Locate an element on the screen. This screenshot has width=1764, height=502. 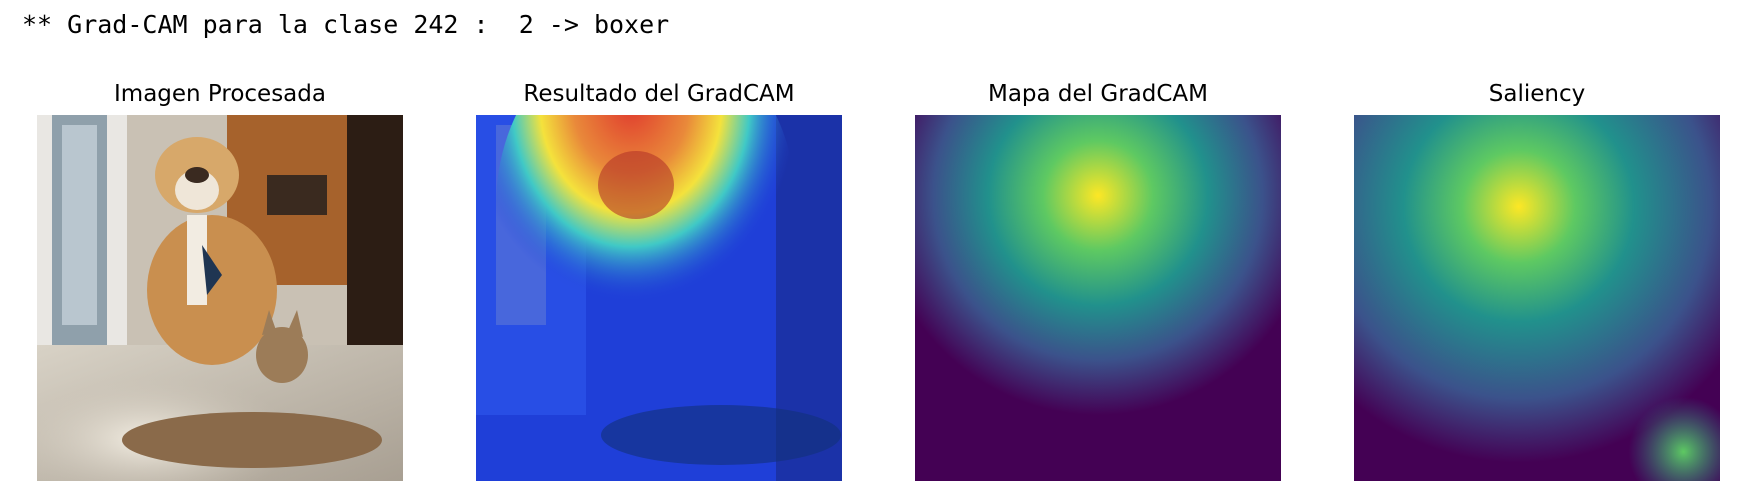
panel-title: Mapa del GradCAM is located at coordinates (1097, 94).